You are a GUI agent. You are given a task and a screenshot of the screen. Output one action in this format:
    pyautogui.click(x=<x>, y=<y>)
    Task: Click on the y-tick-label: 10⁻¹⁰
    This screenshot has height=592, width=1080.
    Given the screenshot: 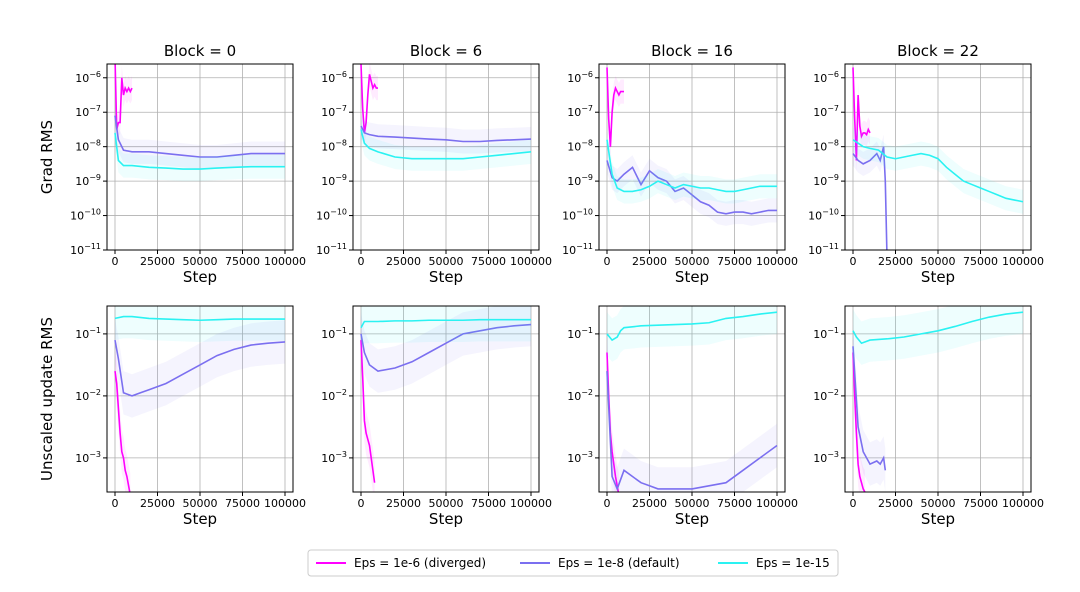 What is the action you would take?
    pyautogui.click(x=85, y=215)
    